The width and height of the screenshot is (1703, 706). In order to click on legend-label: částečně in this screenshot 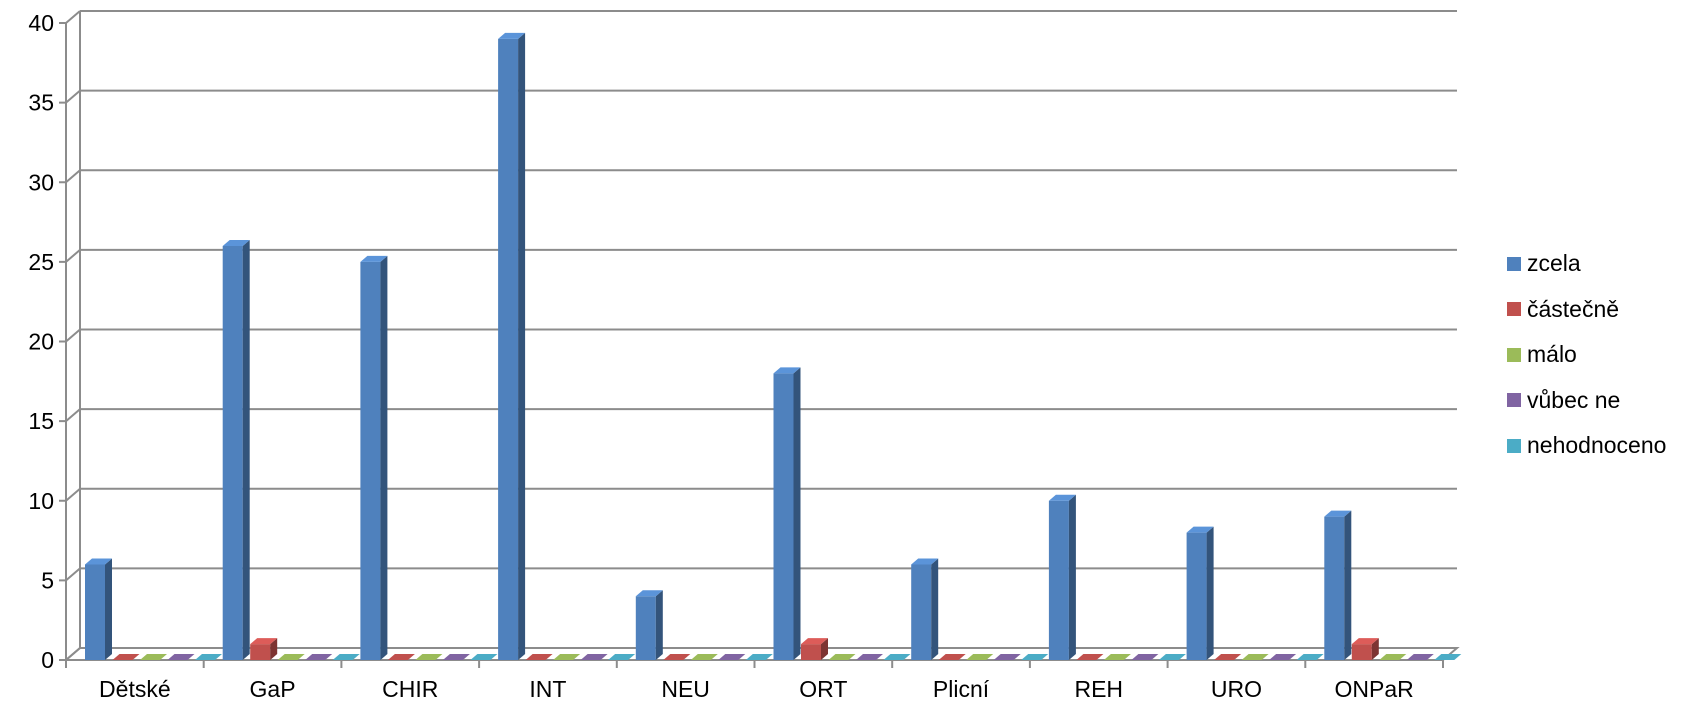, I will do `click(1573, 308)`.